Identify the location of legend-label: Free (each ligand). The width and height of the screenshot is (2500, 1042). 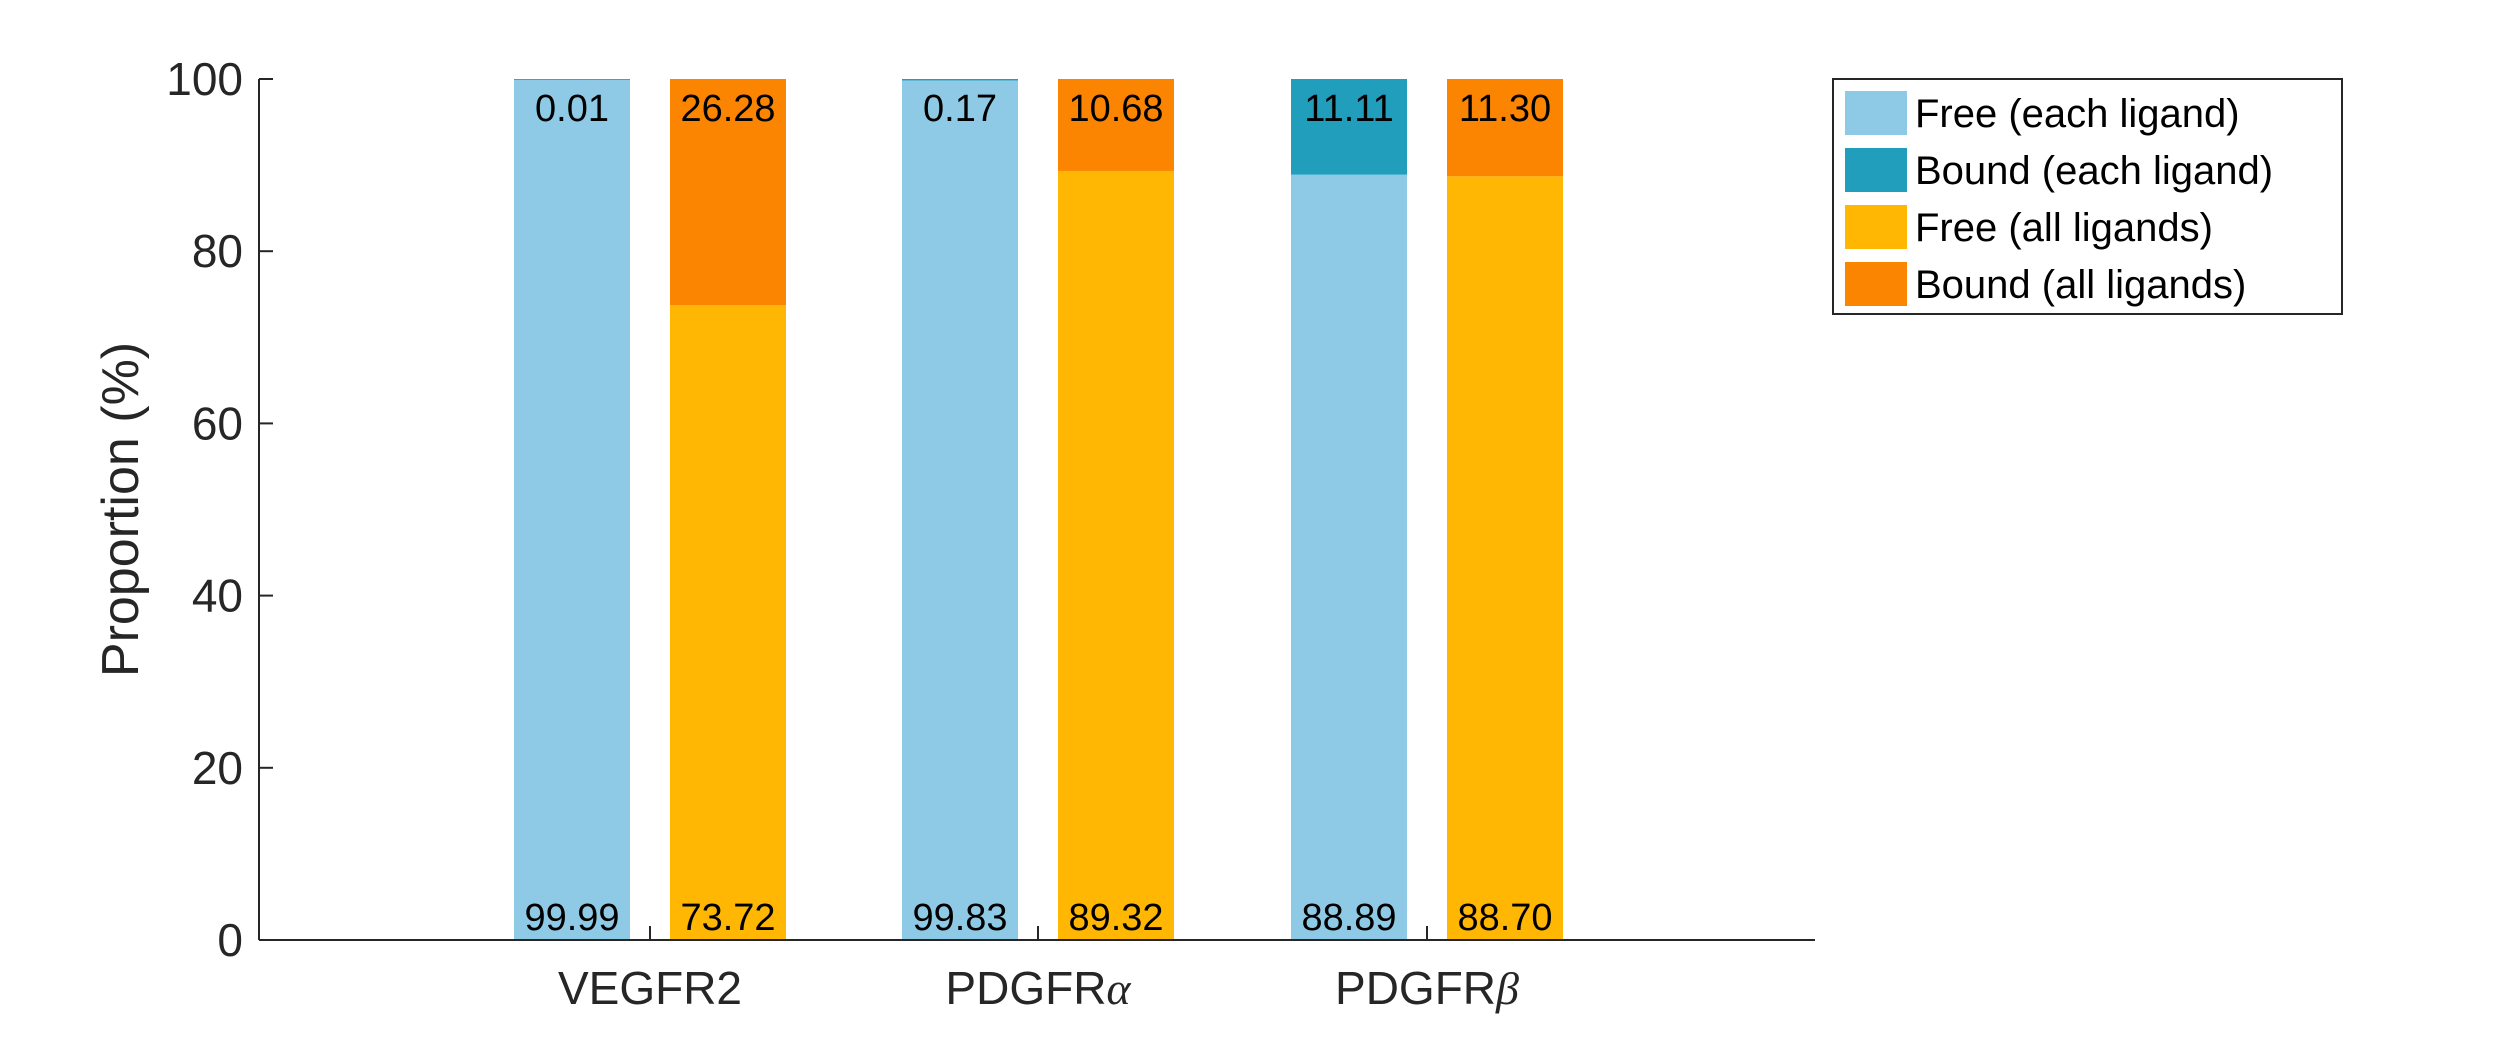
(2077, 114).